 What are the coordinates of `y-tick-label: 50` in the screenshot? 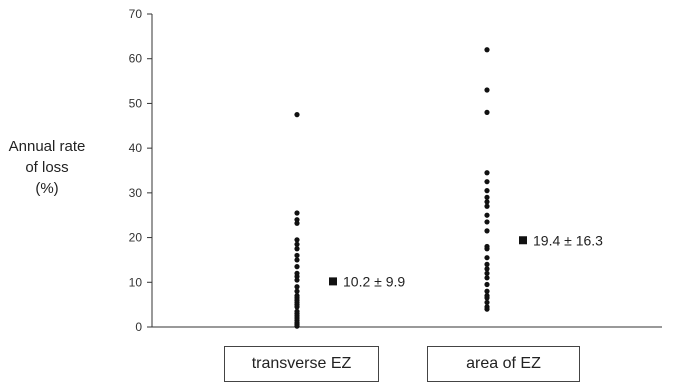 It's located at (136, 103).